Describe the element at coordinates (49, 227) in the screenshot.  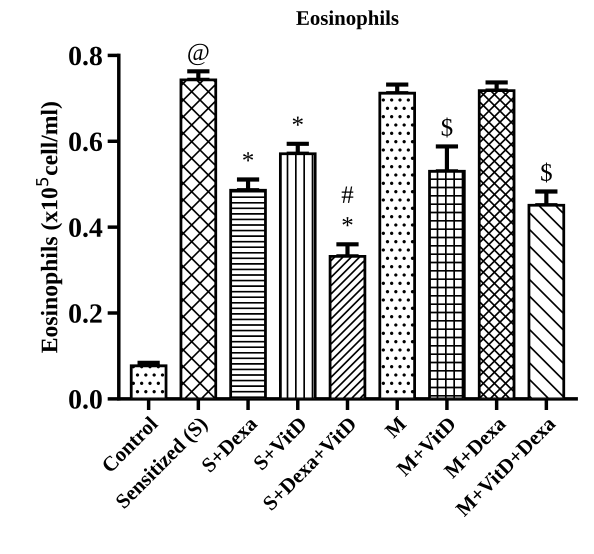
I see `y-axis-title: Eosinophils (x10$^{5}$cell/ml)` at that location.